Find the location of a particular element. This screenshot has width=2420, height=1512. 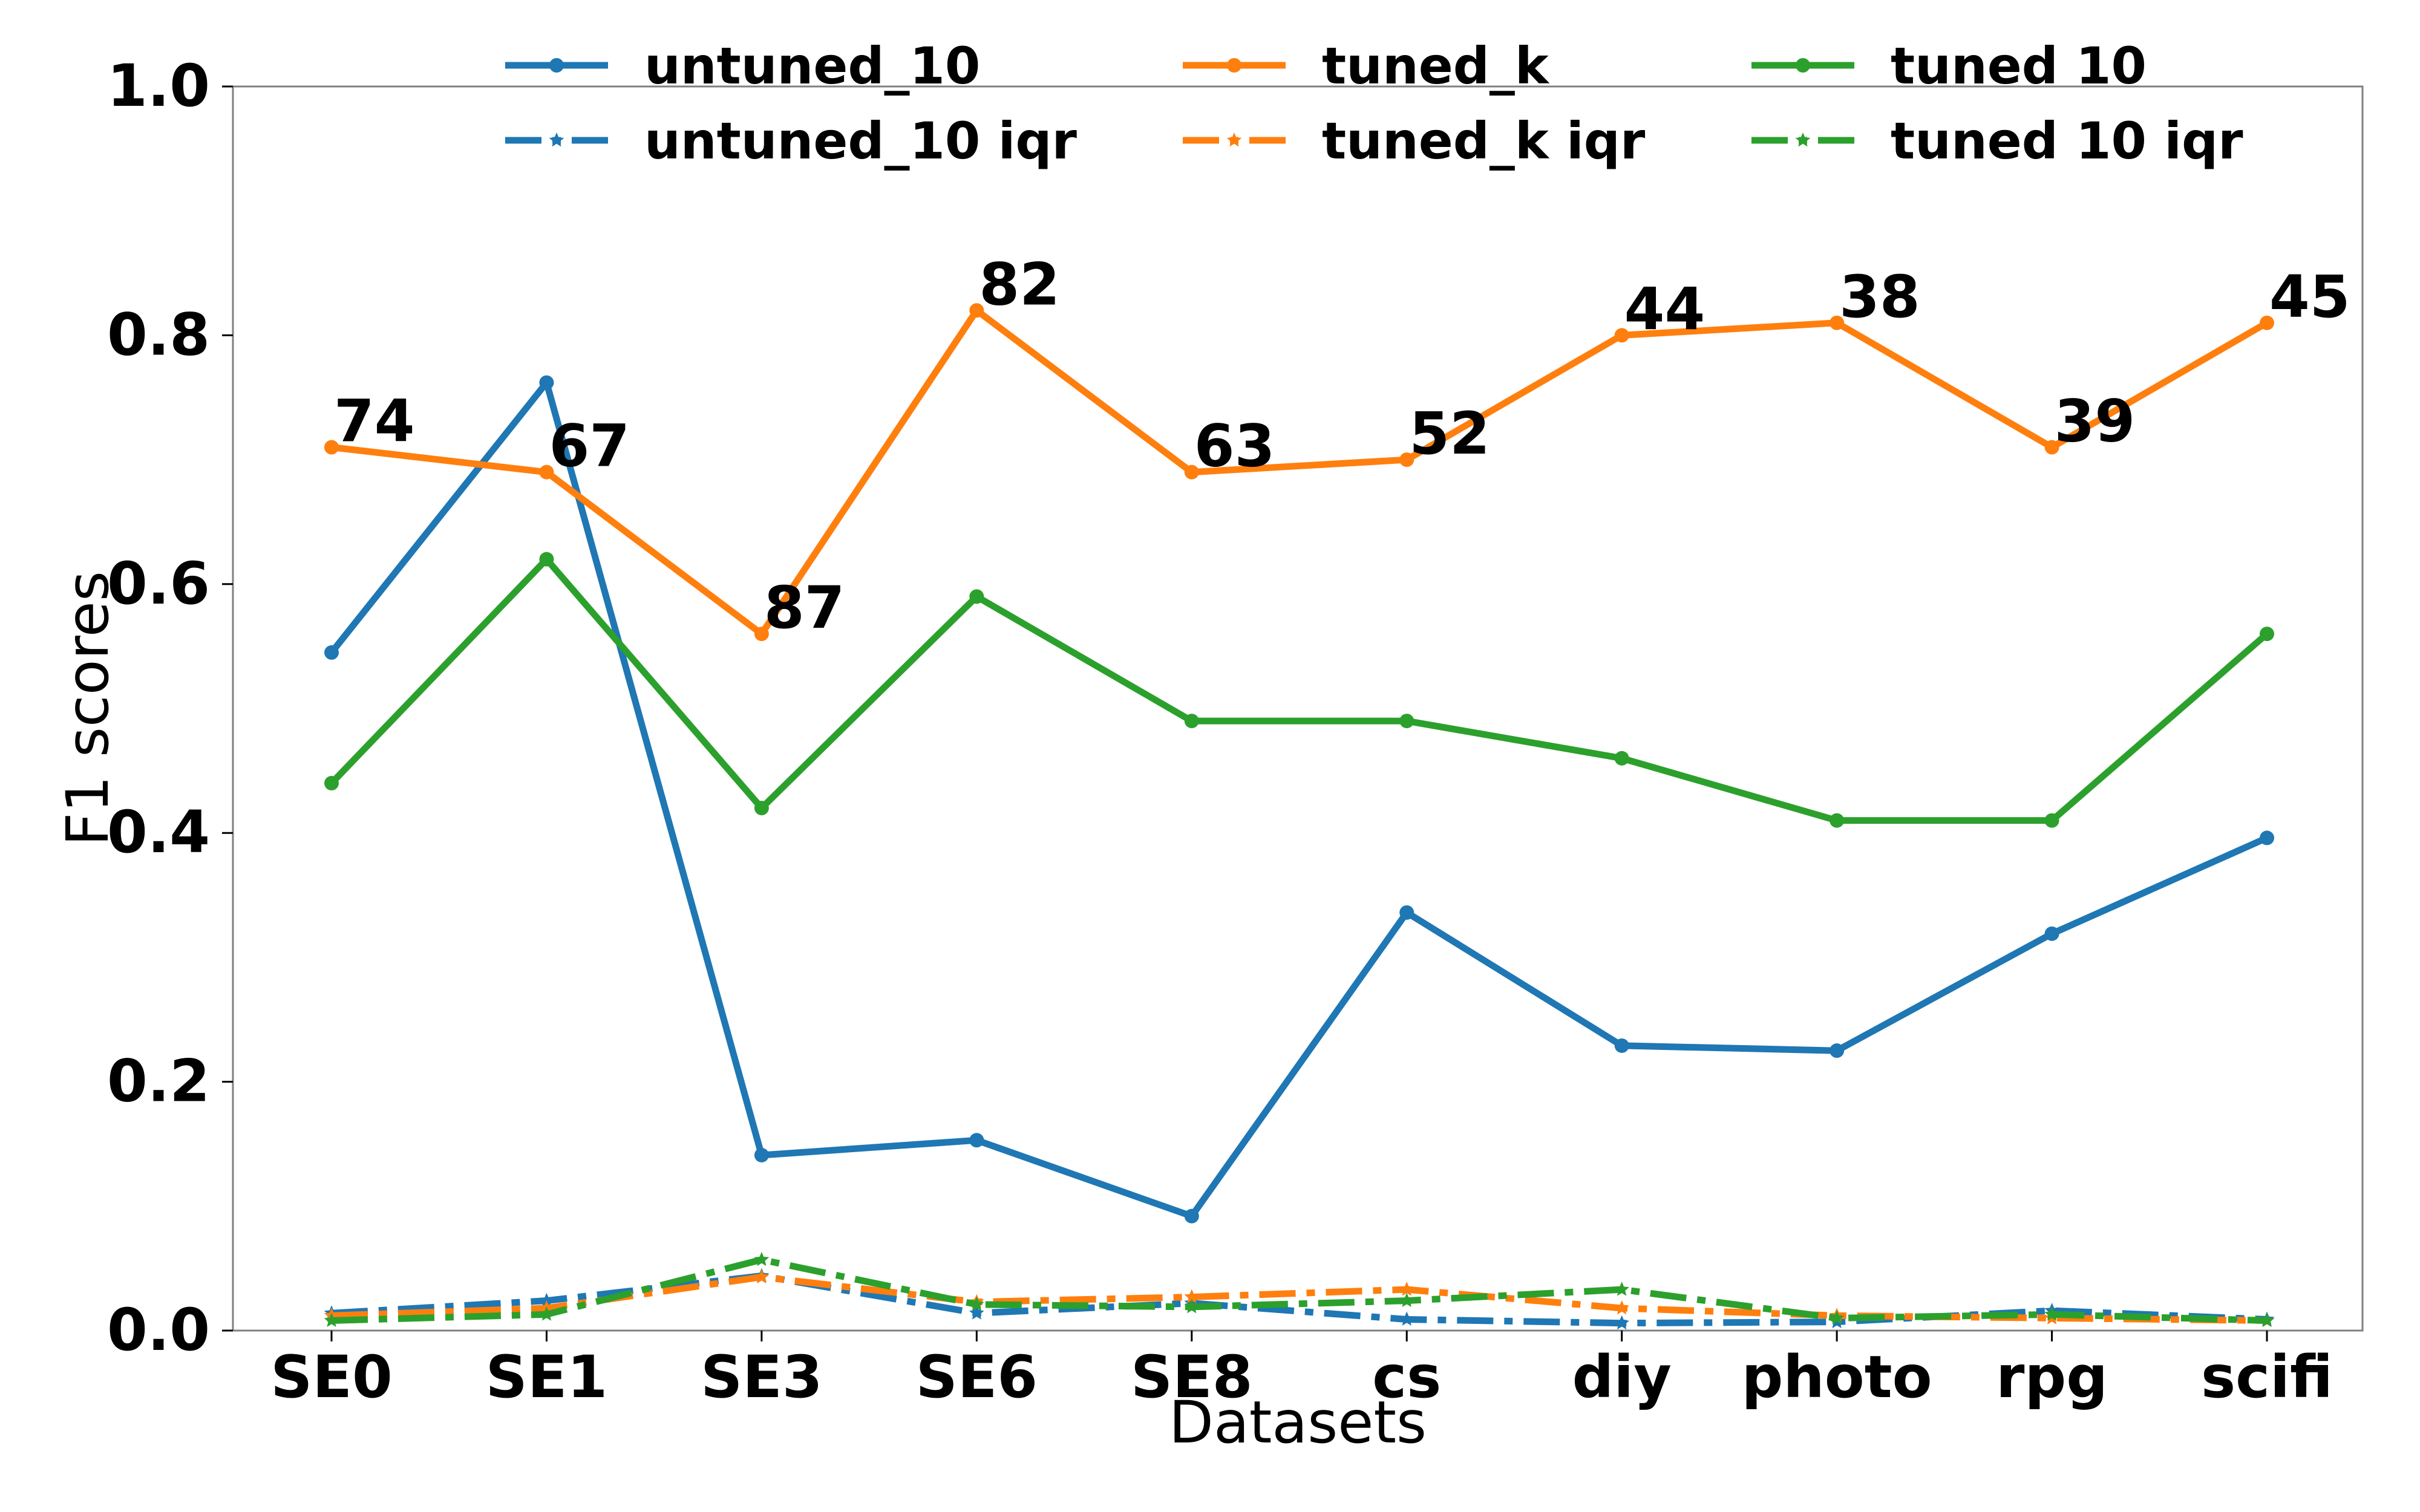

legend-label-untuned-10-iqr: untuned_10 iqr is located at coordinates (861, 141).